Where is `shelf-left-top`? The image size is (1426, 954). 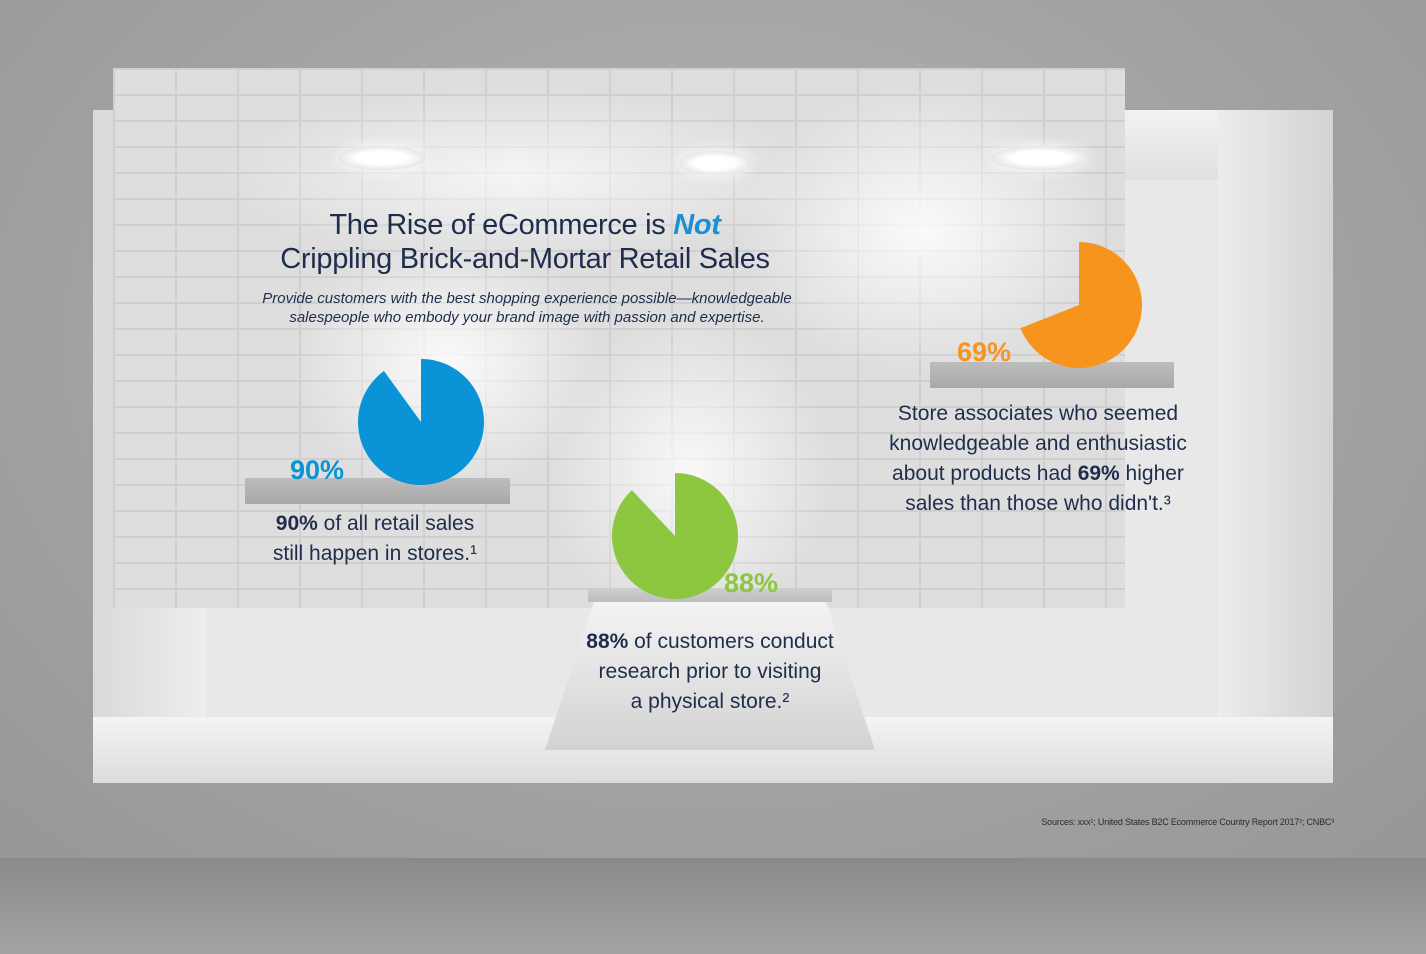
shelf-left-top is located at coordinates (377, 491).